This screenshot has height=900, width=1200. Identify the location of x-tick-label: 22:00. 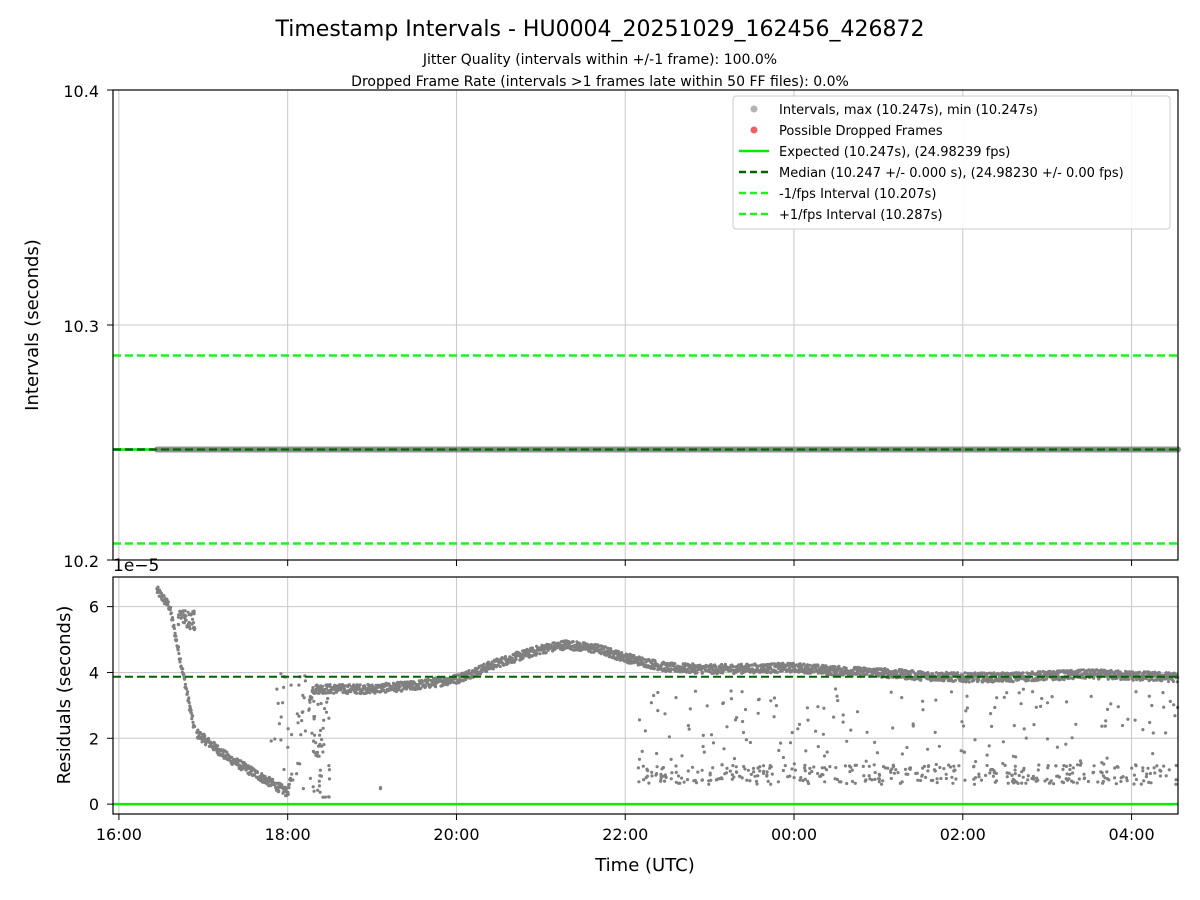
(625, 834).